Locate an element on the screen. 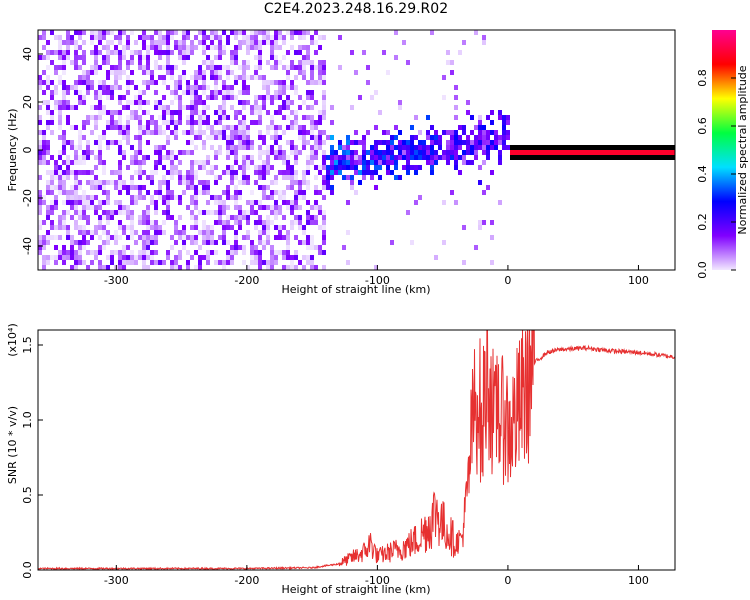  snr-y-tick-label: 0.0 is located at coordinates (27, 570).